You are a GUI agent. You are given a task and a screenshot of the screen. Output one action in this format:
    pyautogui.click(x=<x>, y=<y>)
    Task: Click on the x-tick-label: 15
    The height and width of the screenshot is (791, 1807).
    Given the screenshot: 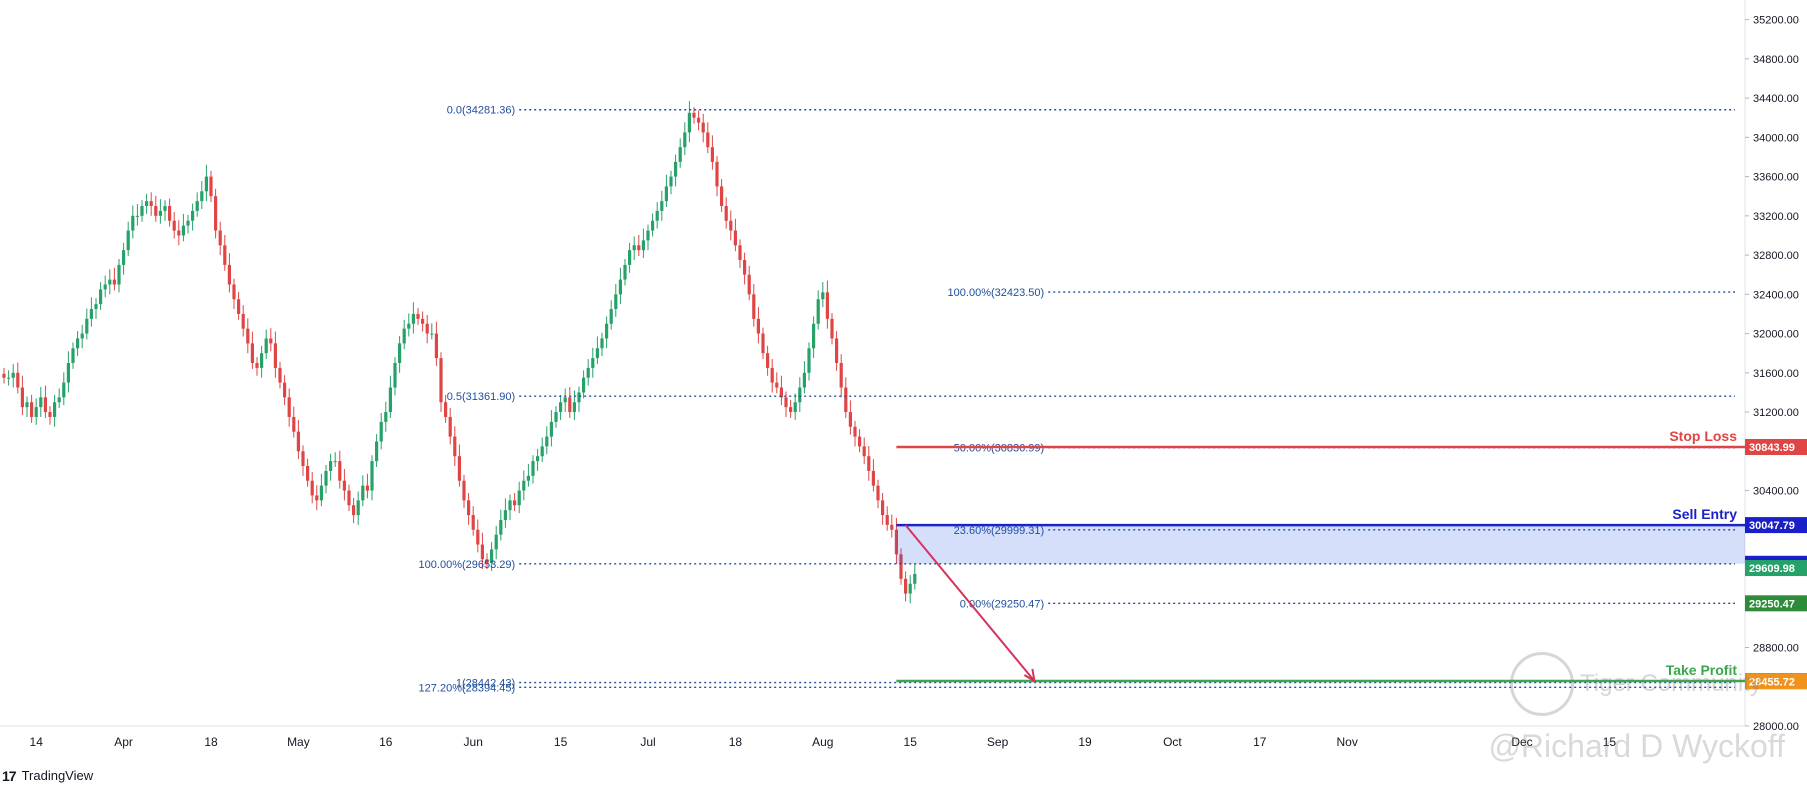 What is the action you would take?
    pyautogui.click(x=911, y=742)
    